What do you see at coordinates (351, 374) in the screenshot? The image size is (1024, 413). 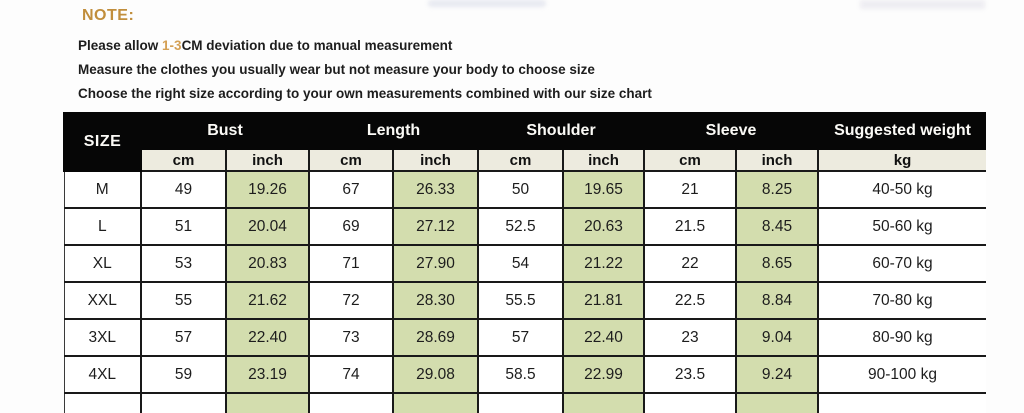 I see `cell-len-cm: 74` at bounding box center [351, 374].